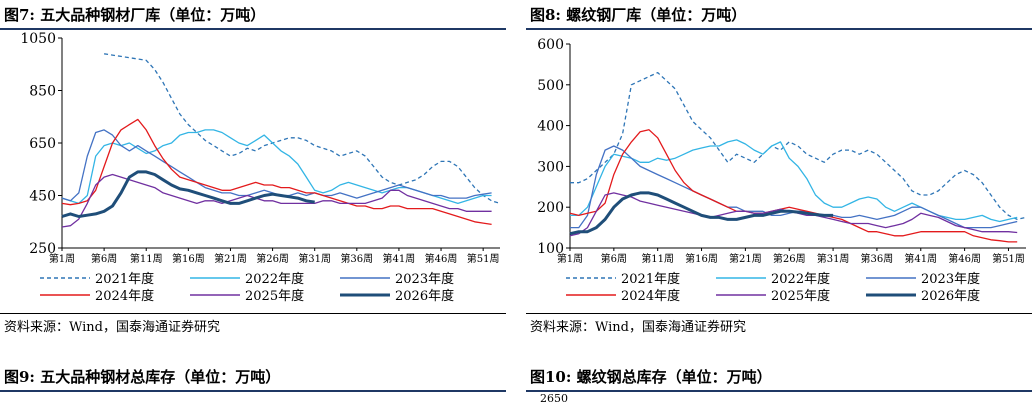  I want to click on figure-10-first-tick: 2650, so click(554, 398).